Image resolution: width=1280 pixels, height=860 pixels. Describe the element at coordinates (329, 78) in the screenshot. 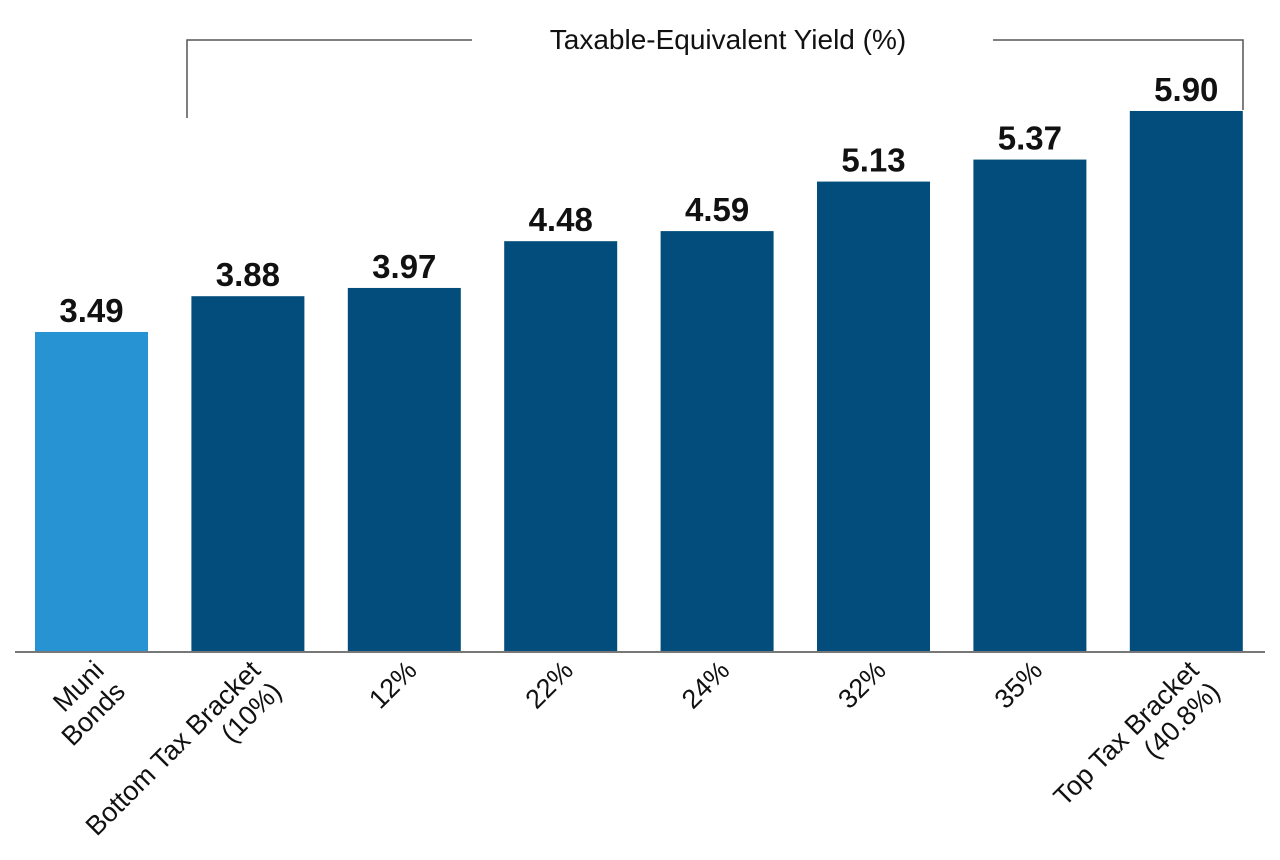

I see `bracket-left-line` at that location.